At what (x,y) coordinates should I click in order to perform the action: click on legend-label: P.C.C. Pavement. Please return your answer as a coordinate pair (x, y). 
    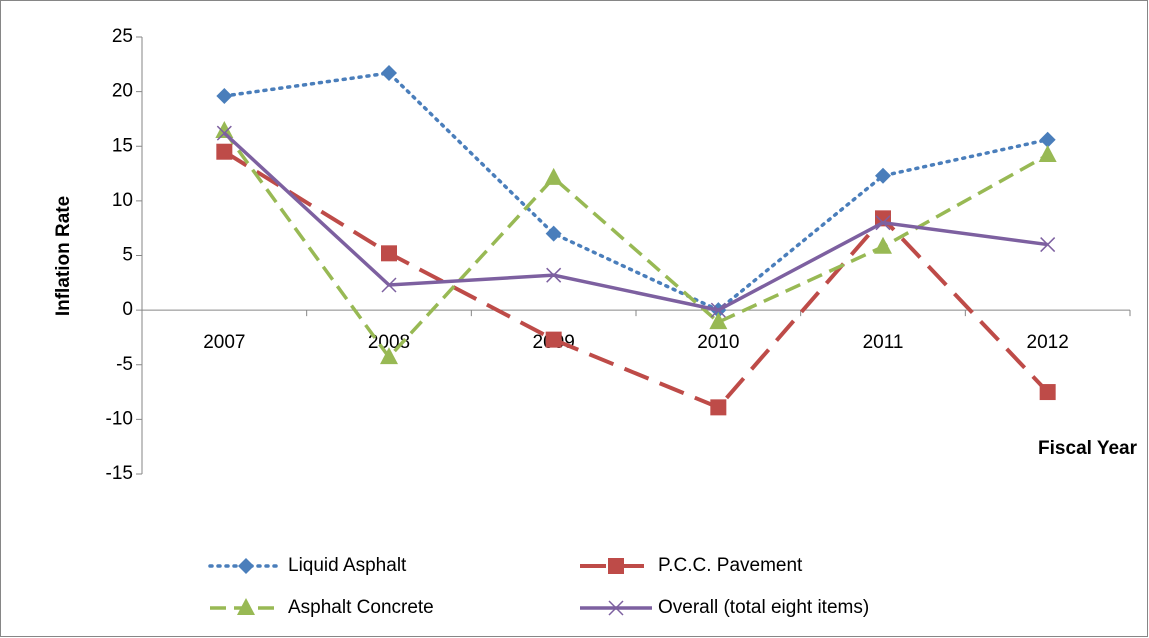
    Looking at the image, I should click on (730, 565).